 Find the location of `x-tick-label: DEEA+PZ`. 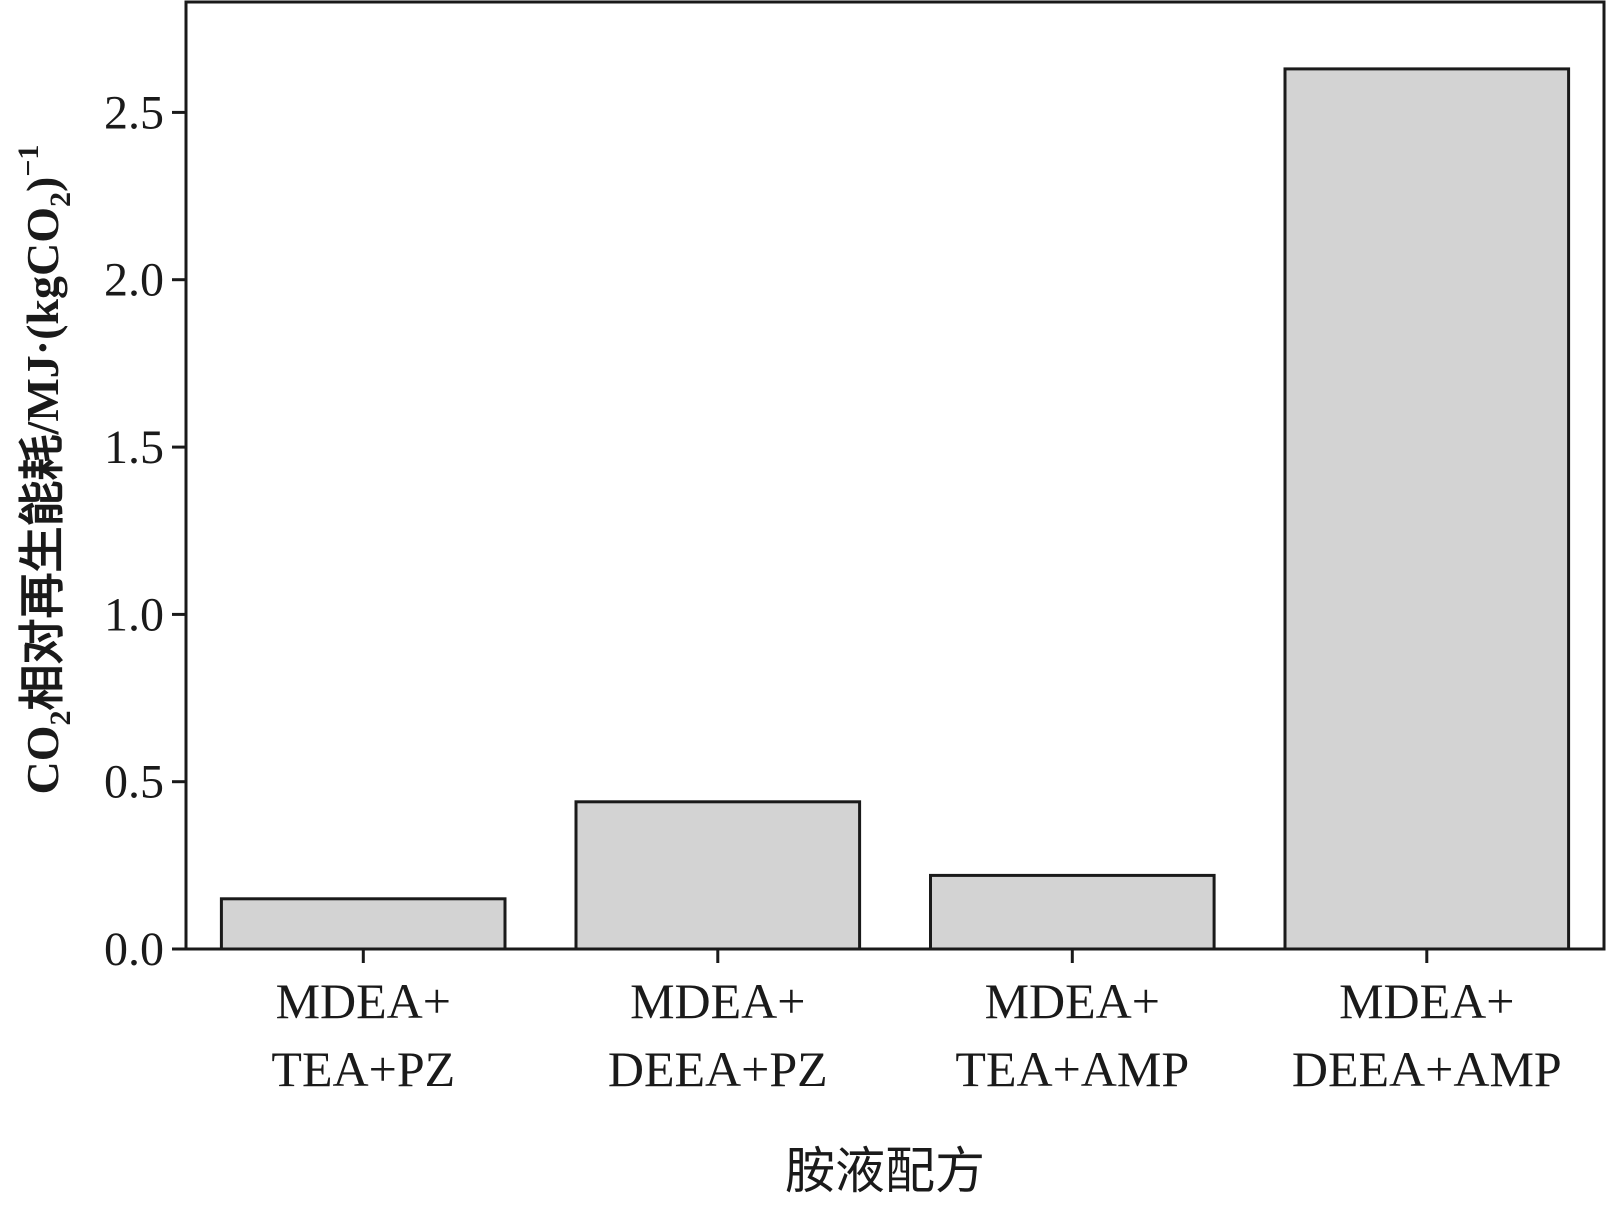

x-tick-label: DEEA+PZ is located at coordinates (718, 1069).